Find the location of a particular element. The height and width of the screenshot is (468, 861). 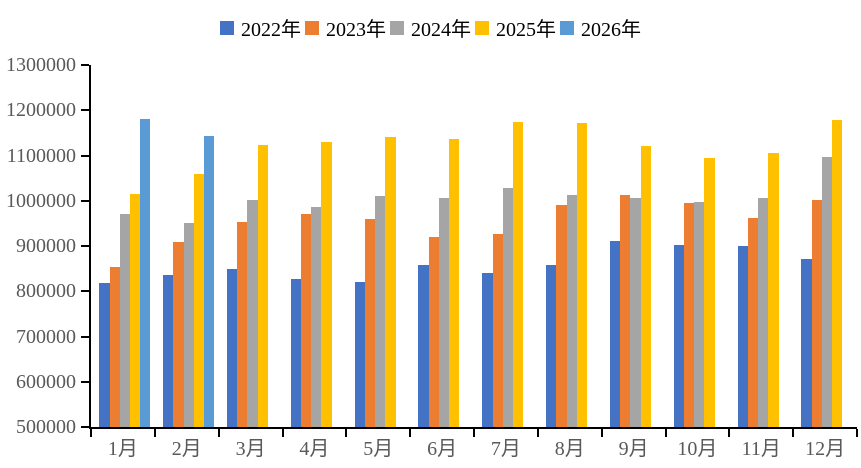

legend-label: 2022年 is located at coordinates (271, 30).